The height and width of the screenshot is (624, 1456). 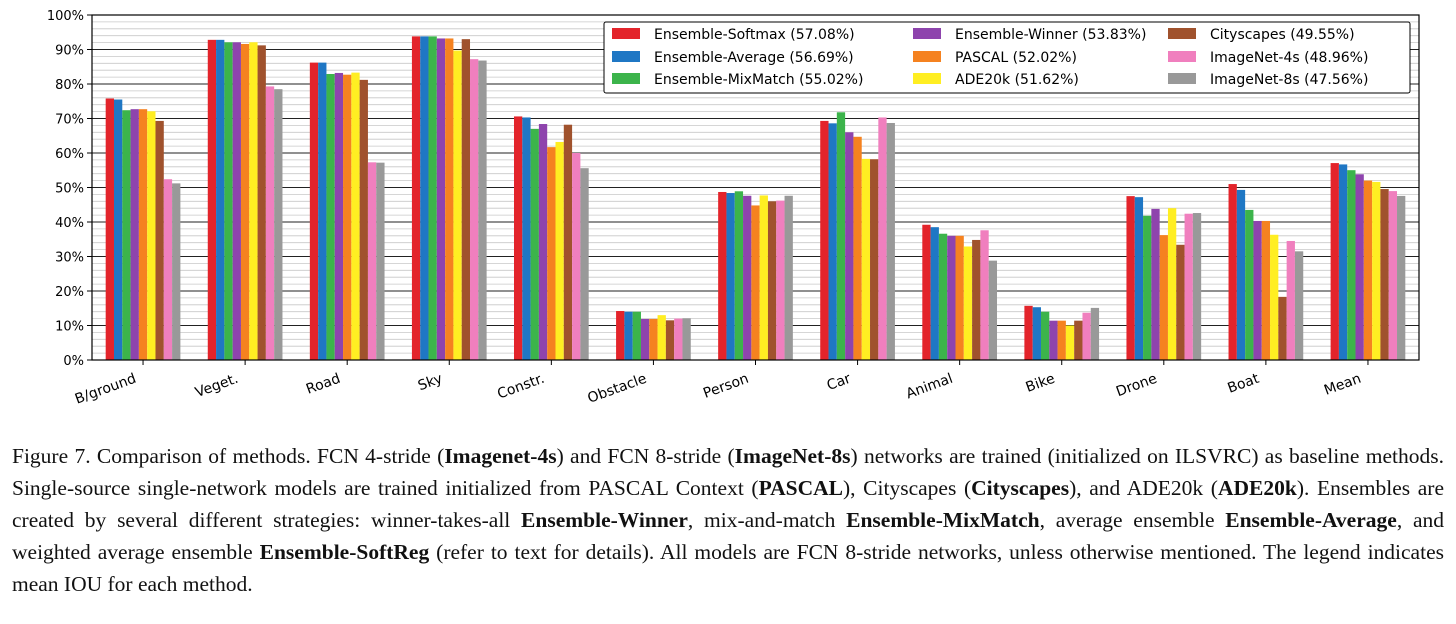 I want to click on legend-label: ImageNet-8s (47.56%), so click(x=1289, y=80).